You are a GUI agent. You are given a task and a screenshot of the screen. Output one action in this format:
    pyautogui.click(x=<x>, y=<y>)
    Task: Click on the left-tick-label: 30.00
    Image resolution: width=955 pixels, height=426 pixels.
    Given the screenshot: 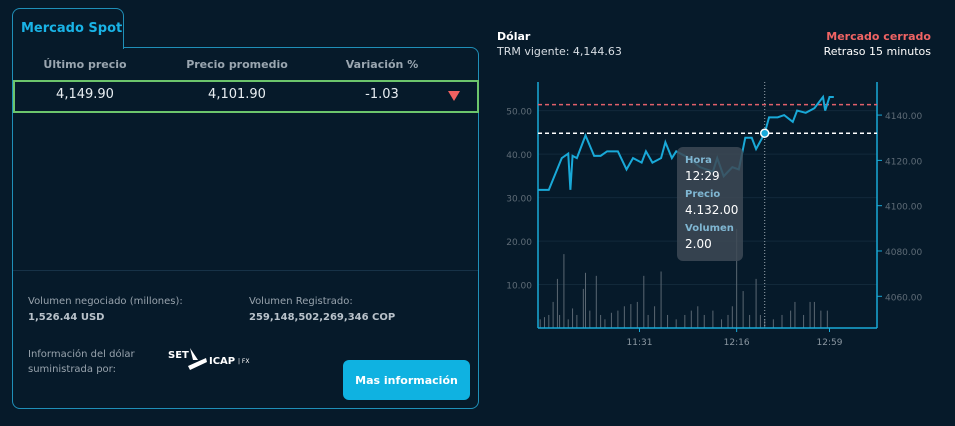 What is the action you would take?
    pyautogui.click(x=519, y=200)
    